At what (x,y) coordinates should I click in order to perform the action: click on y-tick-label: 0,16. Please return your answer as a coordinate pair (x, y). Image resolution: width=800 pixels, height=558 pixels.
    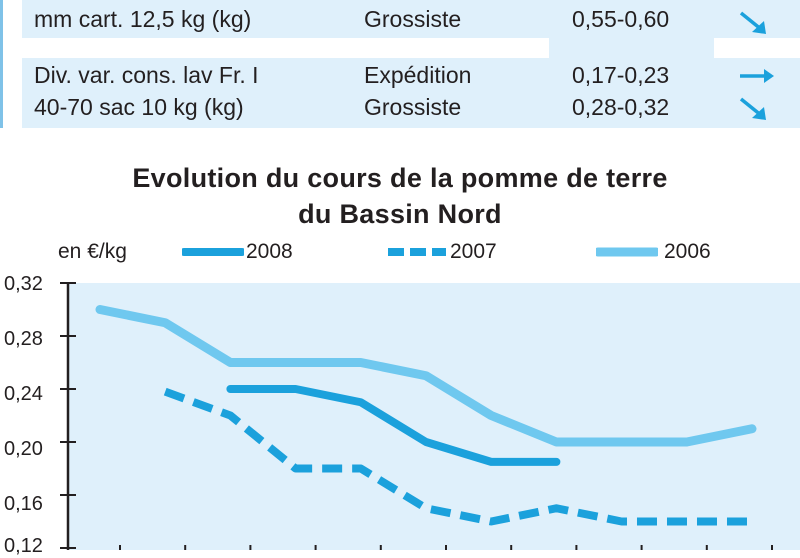
    Looking at the image, I should click on (23, 504).